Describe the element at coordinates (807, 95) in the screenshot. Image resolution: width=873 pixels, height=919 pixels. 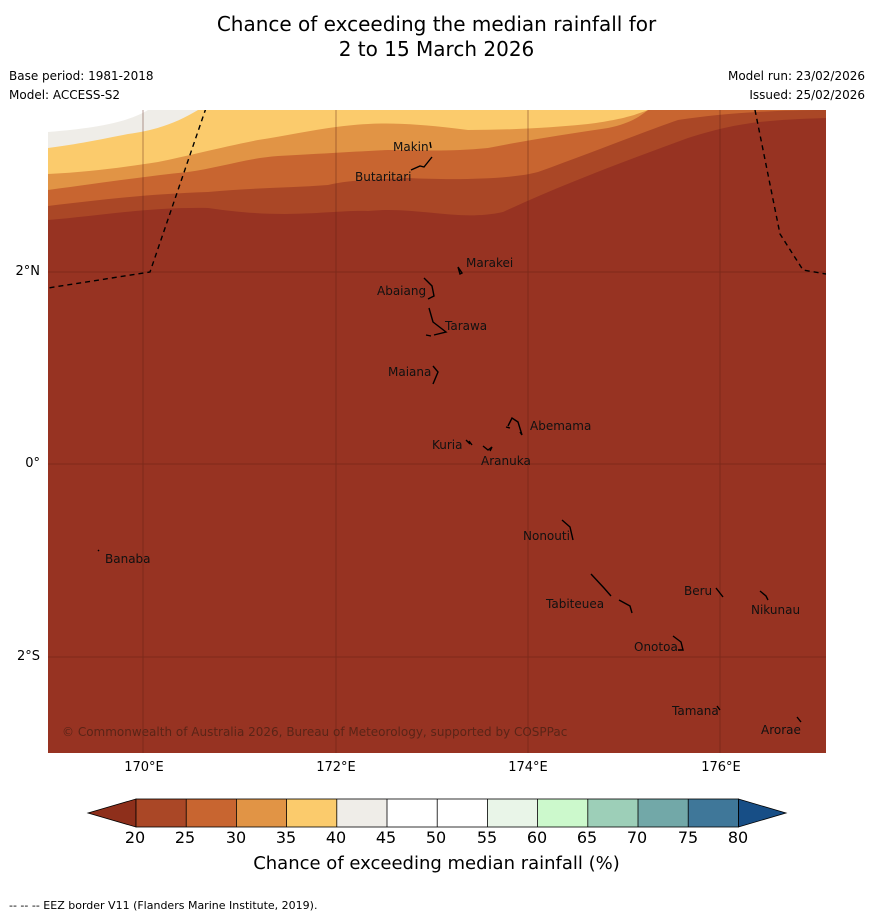
I see `issued-date: Issued: 25/02/2026` at that location.